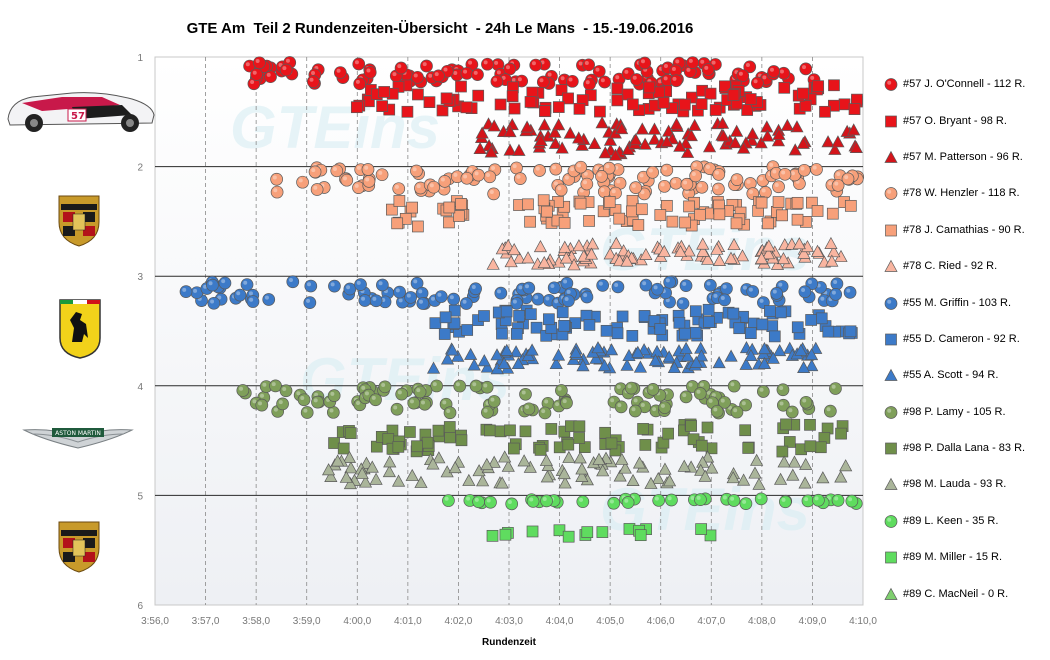 Image resolution: width=1050 pixels, height=660 pixels. What do you see at coordinates (963, 156) in the screenshot?
I see `legend-label: #57 M. Patterson - 96 R.` at bounding box center [963, 156].